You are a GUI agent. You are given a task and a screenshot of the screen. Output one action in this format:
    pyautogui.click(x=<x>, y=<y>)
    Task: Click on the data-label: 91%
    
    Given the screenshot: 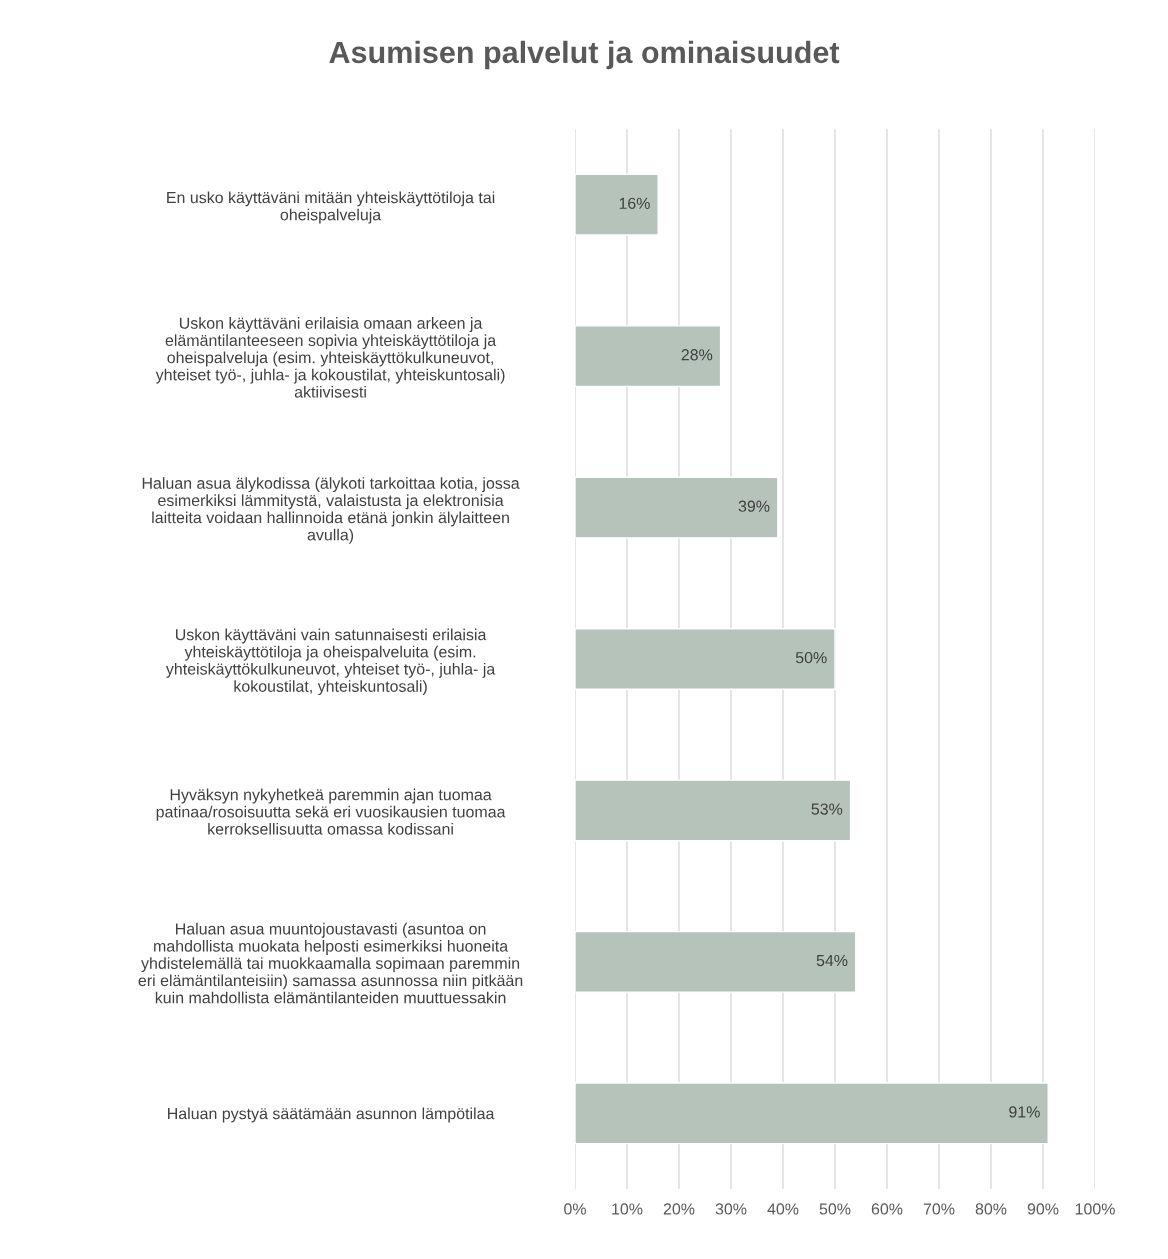 What is the action you would take?
    pyautogui.click(x=1024, y=1112)
    